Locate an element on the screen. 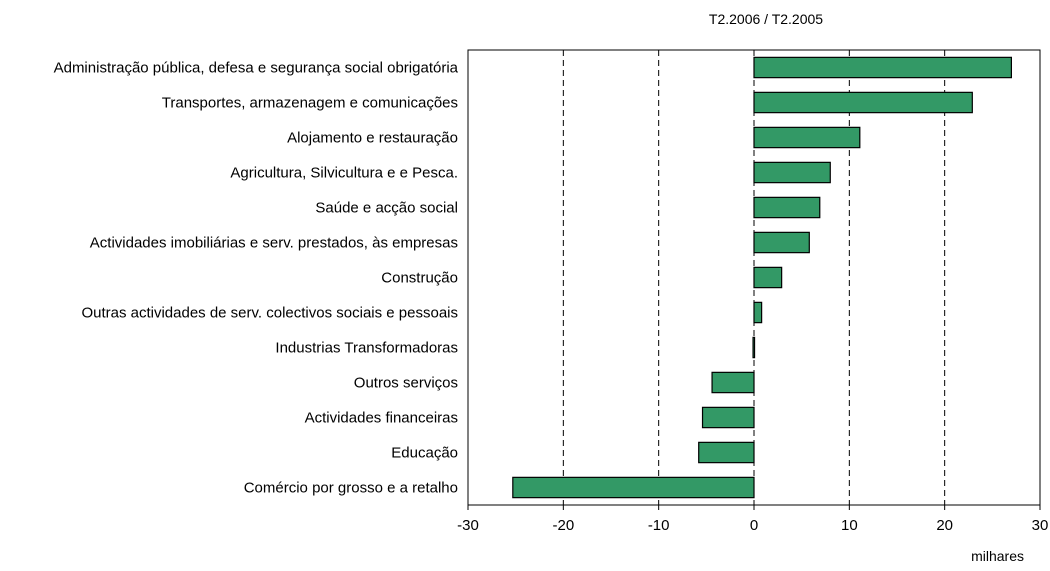 The image size is (1050, 571). category-label: Alojamento e restauração is located at coordinates (372, 138).